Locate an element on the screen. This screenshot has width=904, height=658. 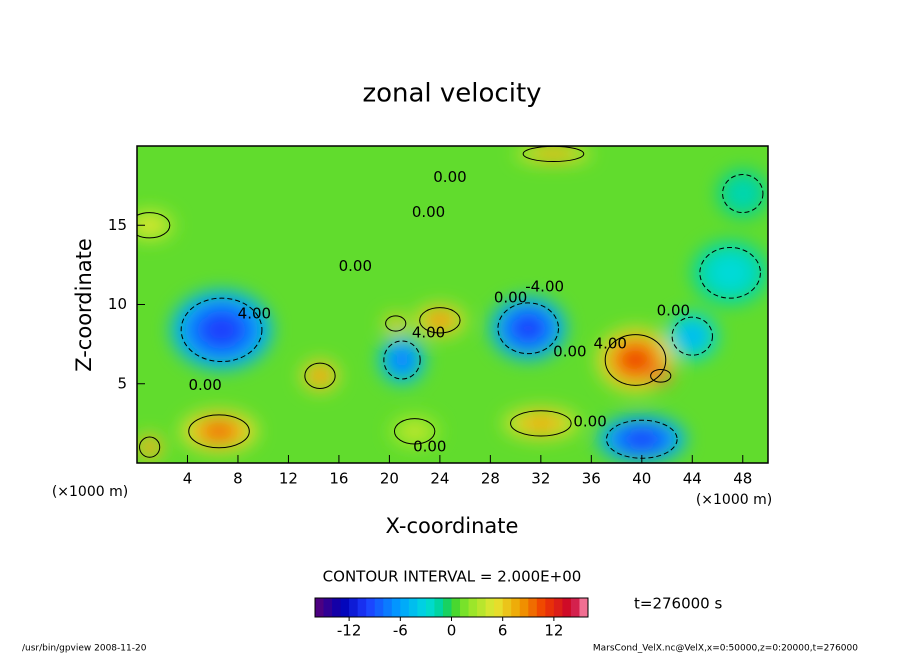
colorbar-tick-label: 12 is located at coordinates (553, 631).